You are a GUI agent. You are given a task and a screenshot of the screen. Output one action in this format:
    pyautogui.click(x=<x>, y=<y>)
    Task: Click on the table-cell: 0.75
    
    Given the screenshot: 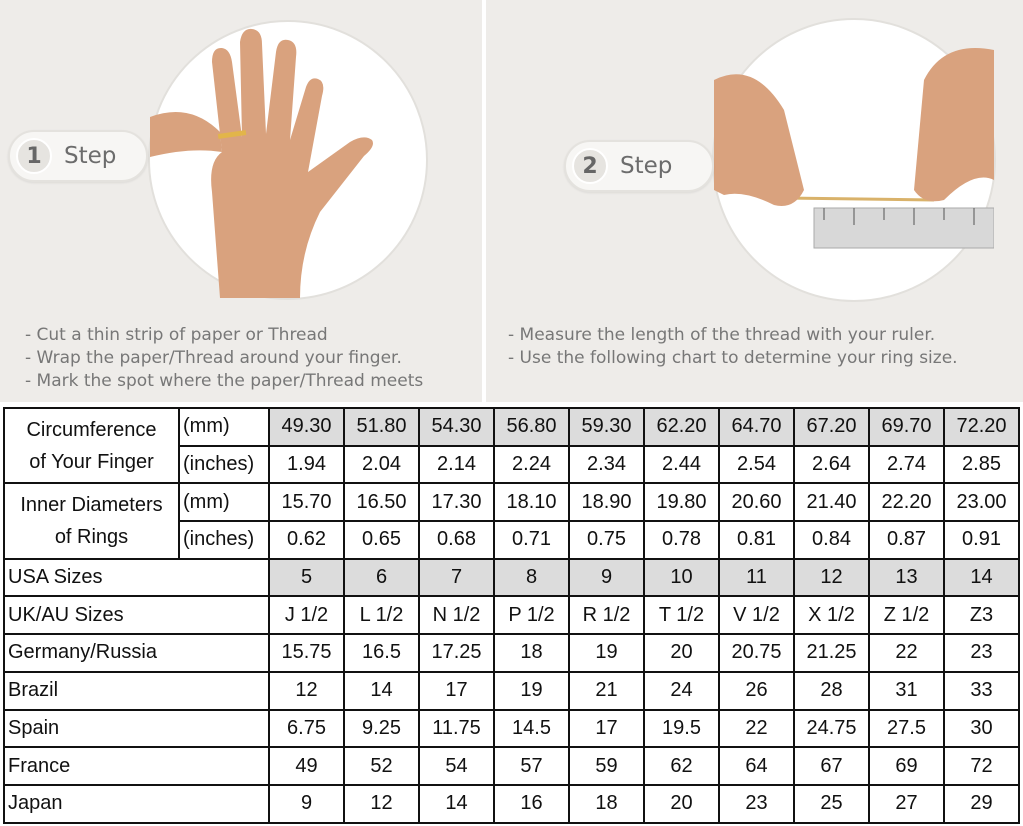 What is the action you would take?
    pyautogui.click(x=606, y=540)
    